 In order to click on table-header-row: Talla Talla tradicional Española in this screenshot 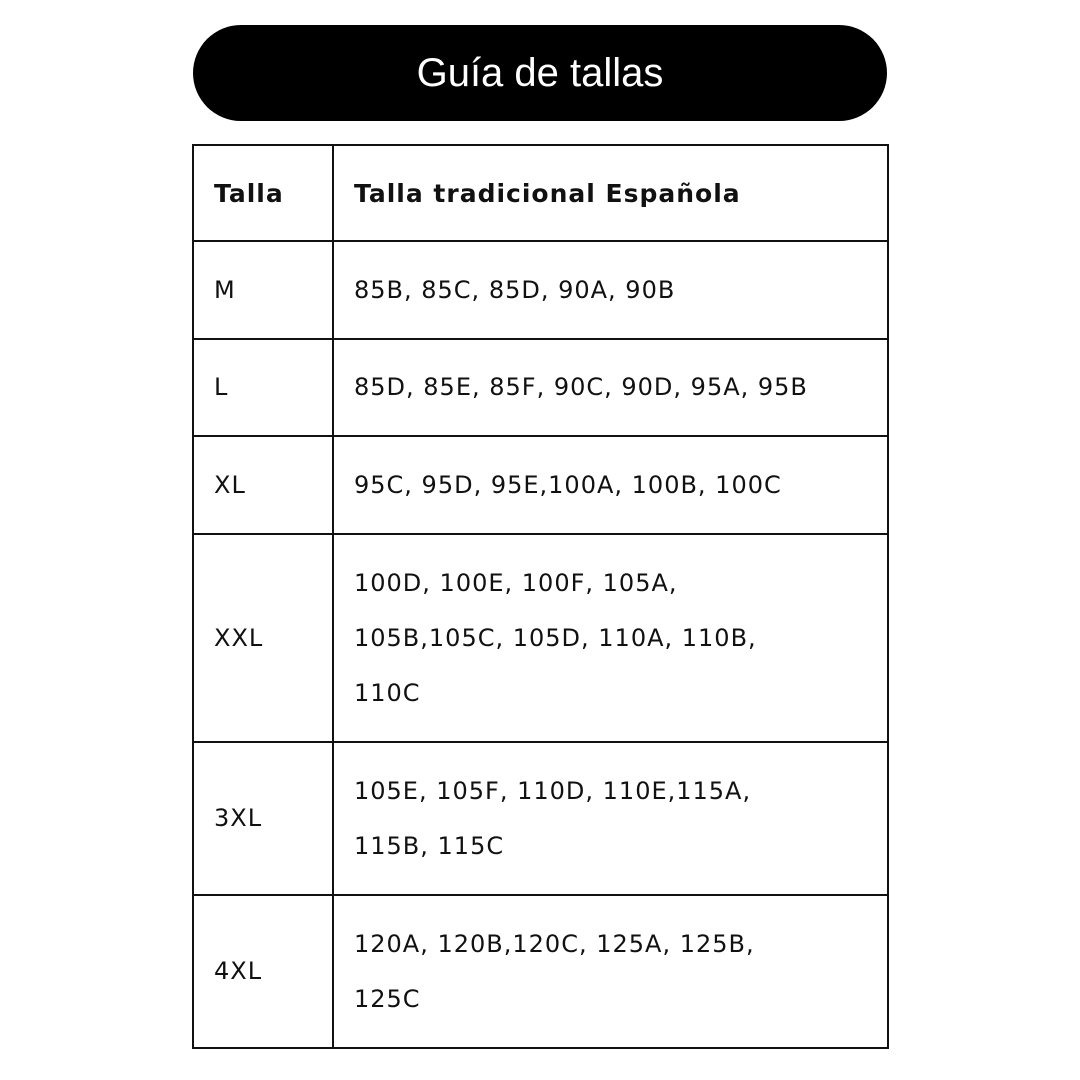, I will do `click(540, 193)`.